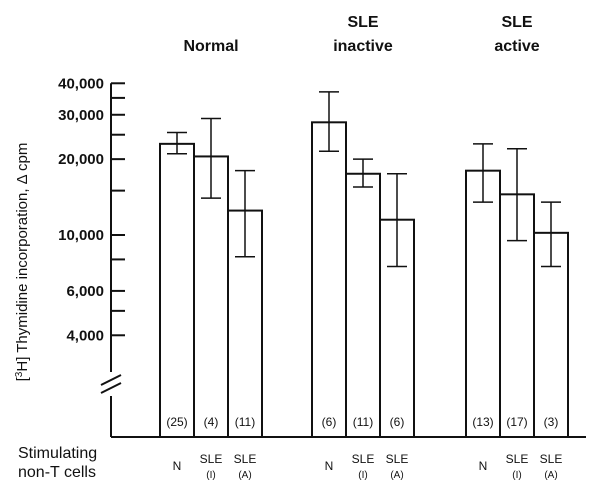  Describe the element at coordinates (482, 422) in the screenshot. I see `sample-size-label: (13)` at that location.